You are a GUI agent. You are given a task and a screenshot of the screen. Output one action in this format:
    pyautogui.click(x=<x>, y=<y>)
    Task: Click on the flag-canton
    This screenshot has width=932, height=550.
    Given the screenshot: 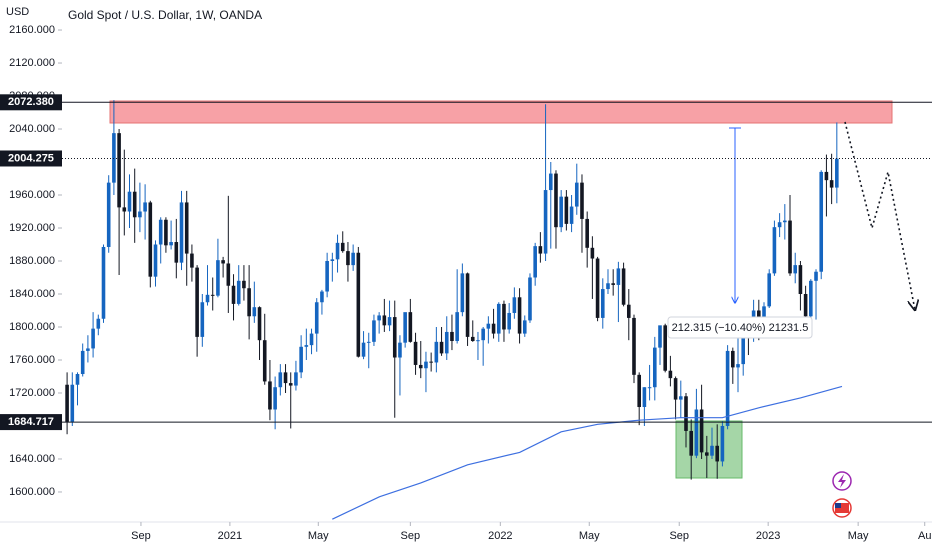 What is the action you would take?
    pyautogui.click(x=838, y=505)
    